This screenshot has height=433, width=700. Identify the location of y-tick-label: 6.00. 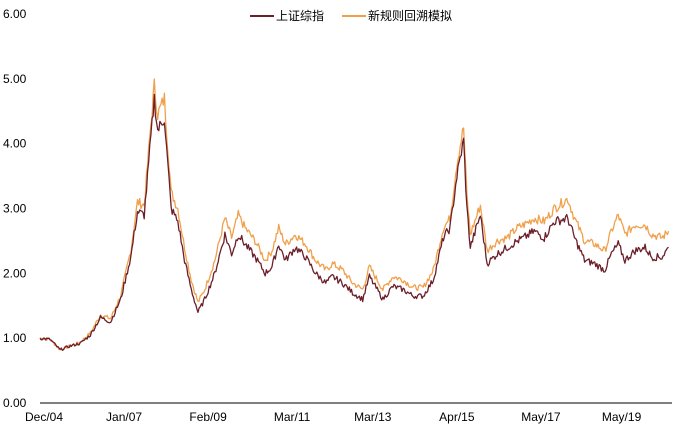
(15, 14).